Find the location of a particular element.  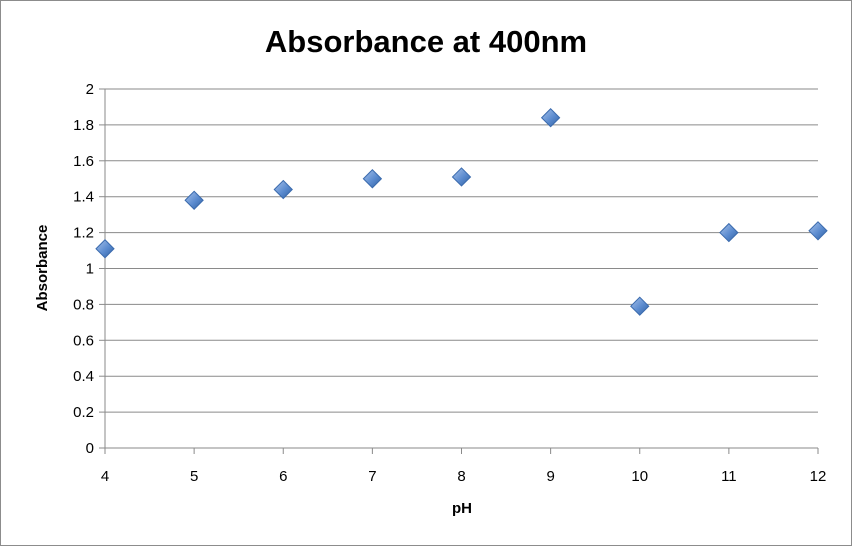

y-tick-label: 1.8 is located at coordinates (83, 125).